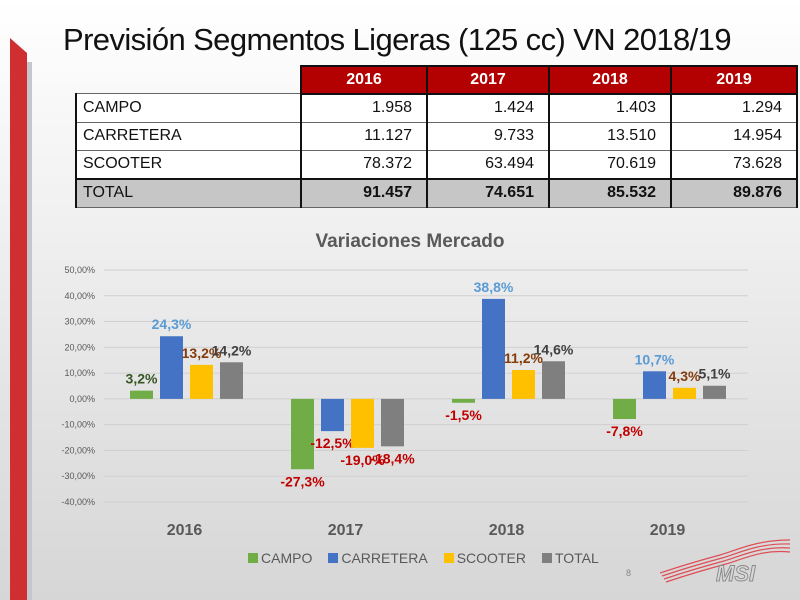 Image resolution: width=800 pixels, height=600 pixels. What do you see at coordinates (410, 241) in the screenshot?
I see `chart-title: Variaciones Mercado` at bounding box center [410, 241].